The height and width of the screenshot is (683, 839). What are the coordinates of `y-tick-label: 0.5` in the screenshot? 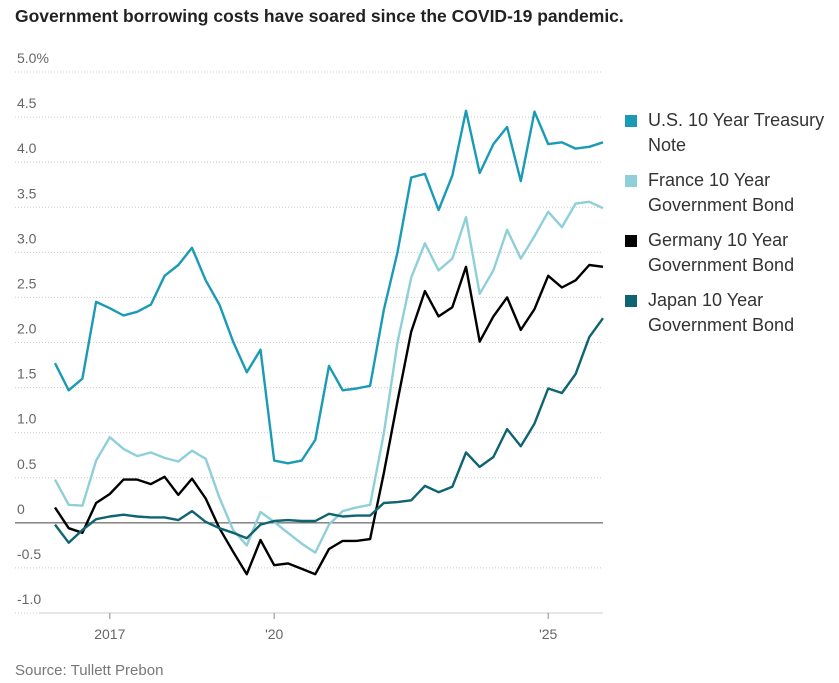 It's located at (27, 464).